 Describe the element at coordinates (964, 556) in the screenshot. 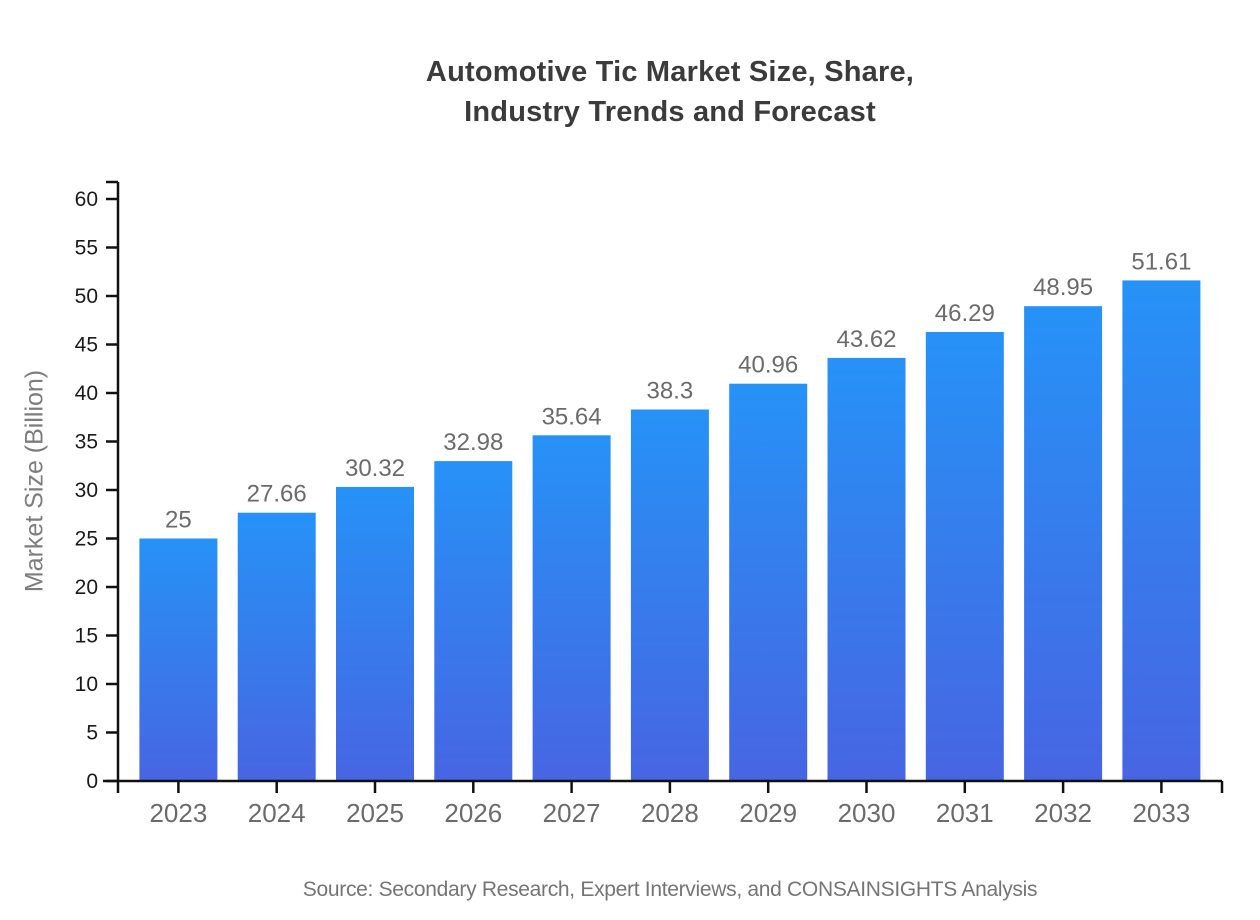

I see `bar-2031` at that location.